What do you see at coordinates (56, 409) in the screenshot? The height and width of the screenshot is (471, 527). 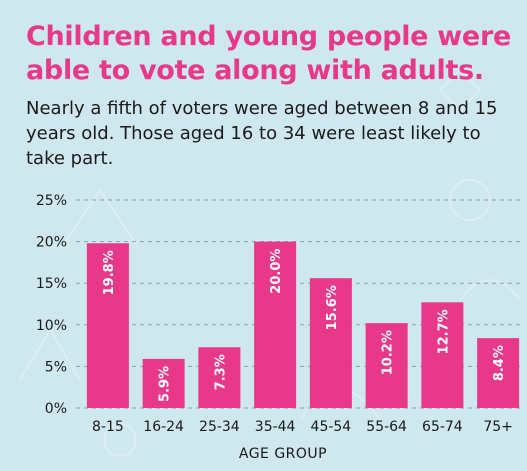 I see `y-tick-label: 0%` at bounding box center [56, 409].